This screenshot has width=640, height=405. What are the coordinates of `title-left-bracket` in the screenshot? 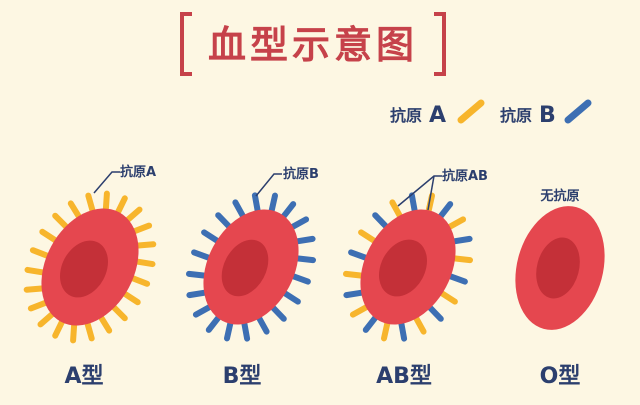 It's located at (186, 44).